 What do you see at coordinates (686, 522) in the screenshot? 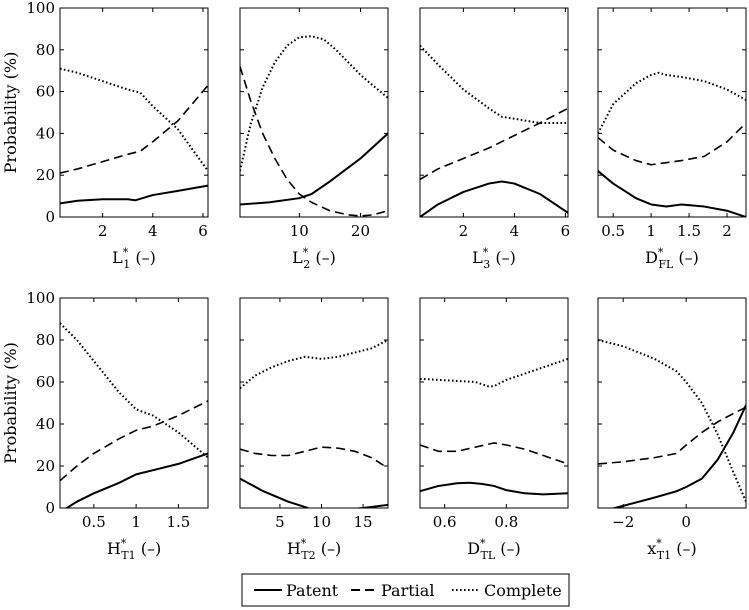
I see `x-tick-label: 0` at bounding box center [686, 522].